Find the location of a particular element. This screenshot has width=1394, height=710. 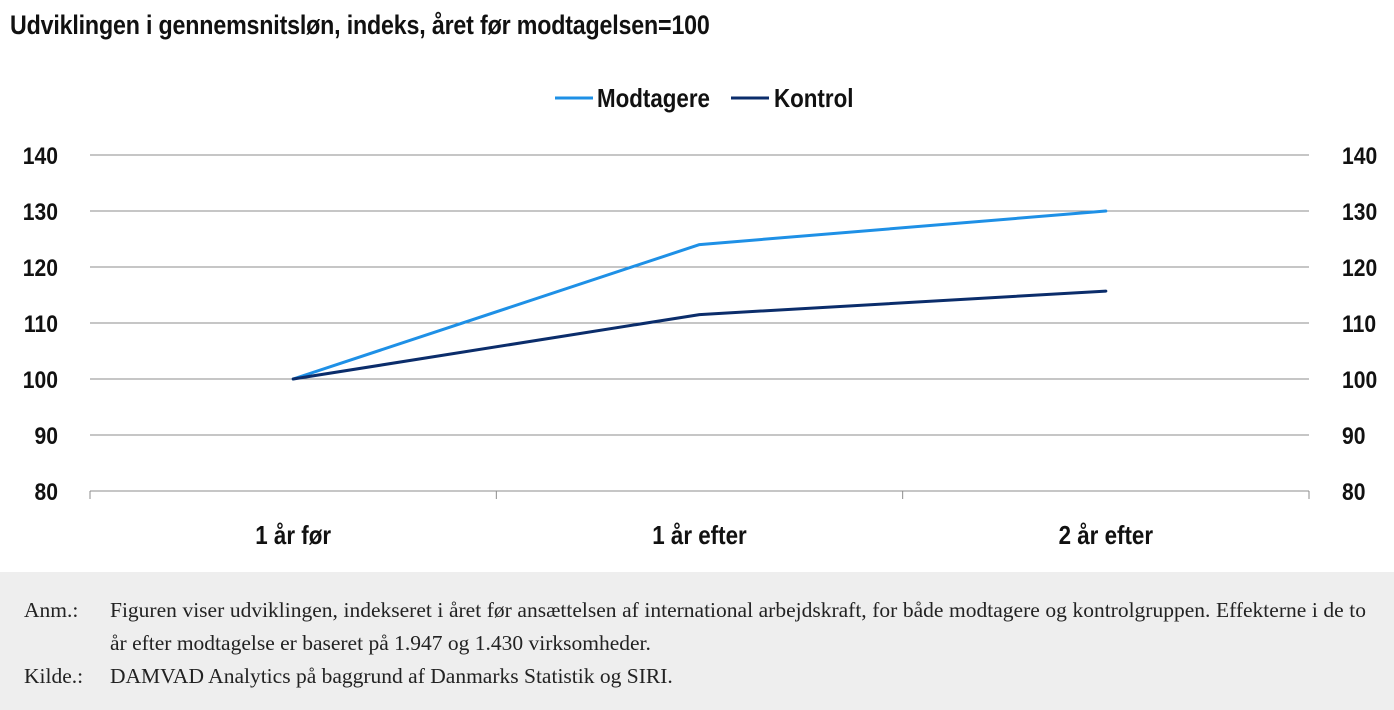

legend-label: Modtagere is located at coordinates (653, 98).